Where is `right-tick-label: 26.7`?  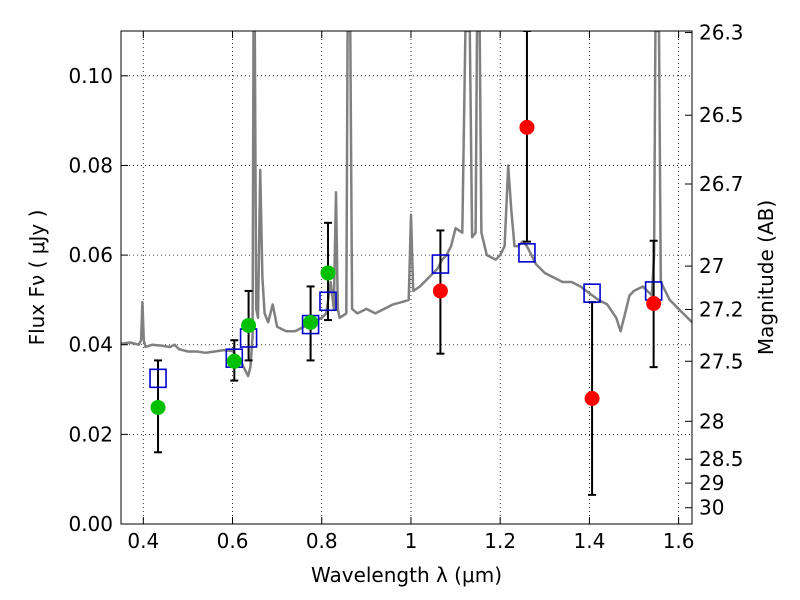
right-tick-label: 26.7 is located at coordinates (721, 184).